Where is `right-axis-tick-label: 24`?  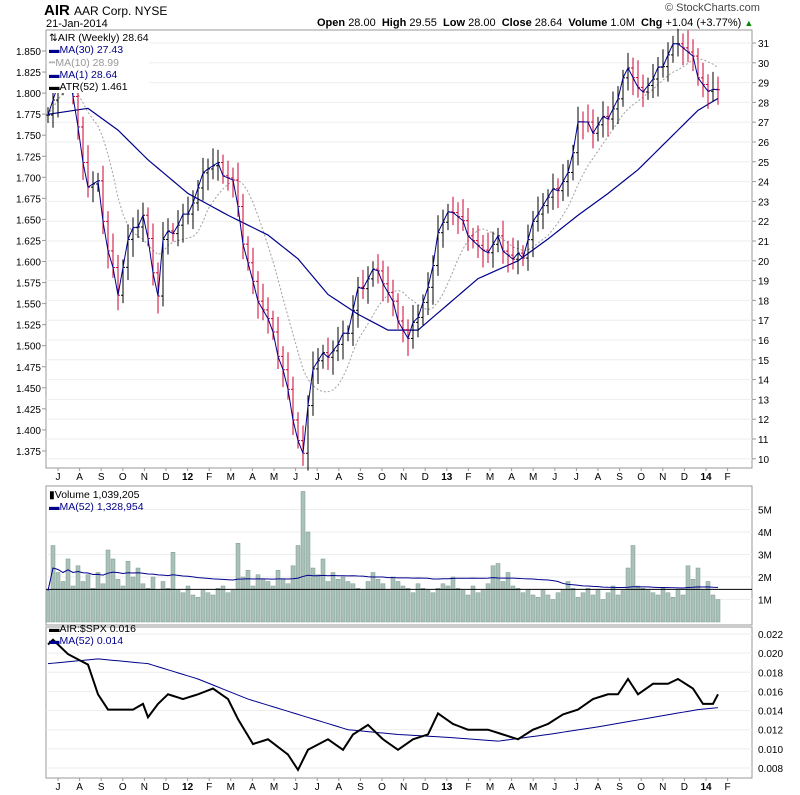
right-axis-tick-label: 24 is located at coordinates (764, 183).